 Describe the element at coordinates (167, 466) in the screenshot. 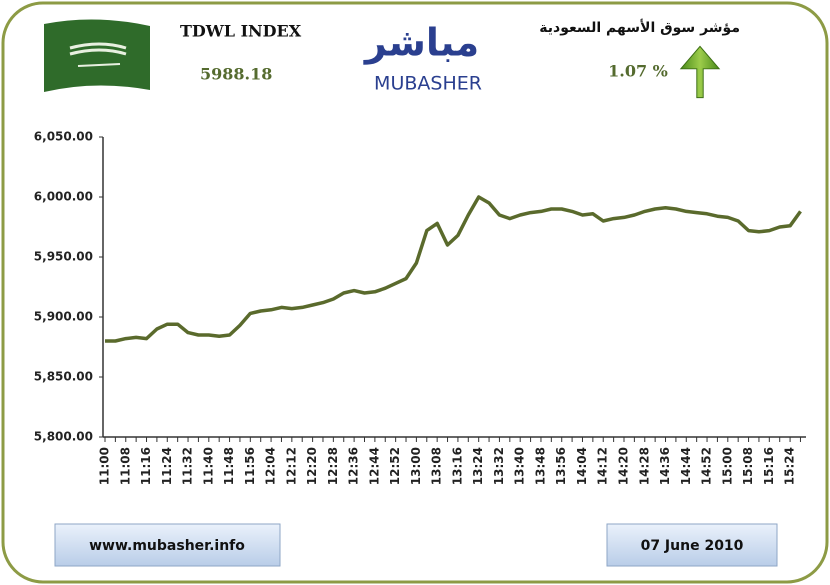

I see `x-tick-label: 11:24` at that location.